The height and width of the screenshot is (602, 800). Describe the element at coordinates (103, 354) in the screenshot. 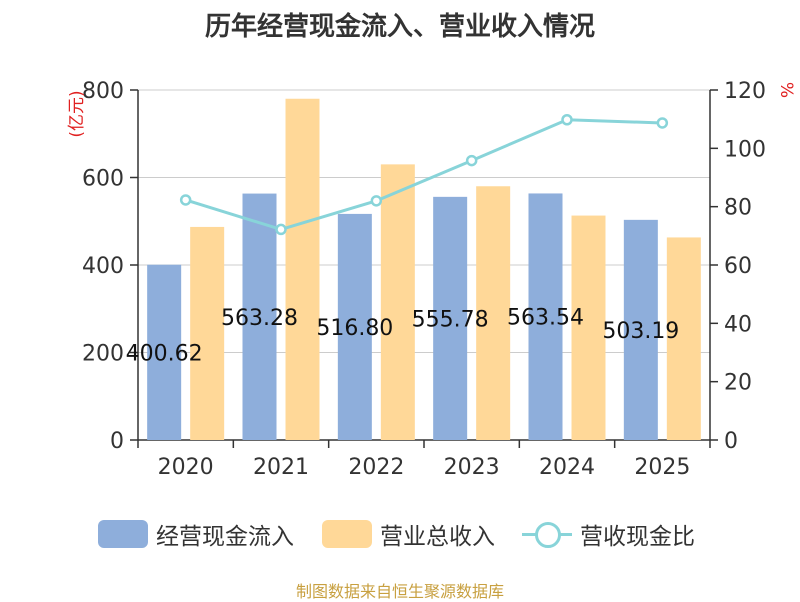

I see `left-axis-tick-label: 200` at that location.